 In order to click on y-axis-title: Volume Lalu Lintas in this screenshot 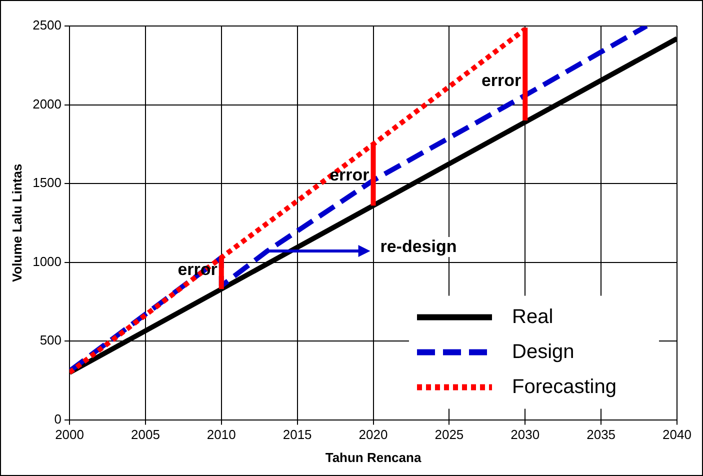, I will do `click(16, 223)`.